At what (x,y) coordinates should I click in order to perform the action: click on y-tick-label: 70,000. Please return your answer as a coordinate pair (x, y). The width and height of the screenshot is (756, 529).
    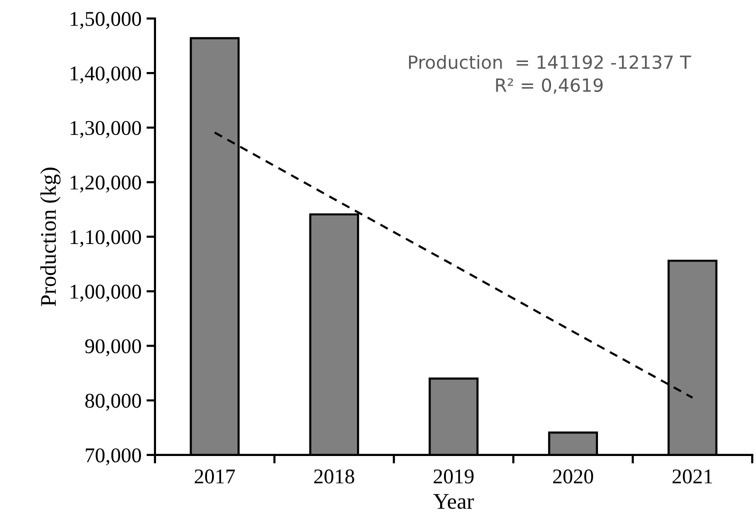
    Looking at the image, I should click on (113, 457).